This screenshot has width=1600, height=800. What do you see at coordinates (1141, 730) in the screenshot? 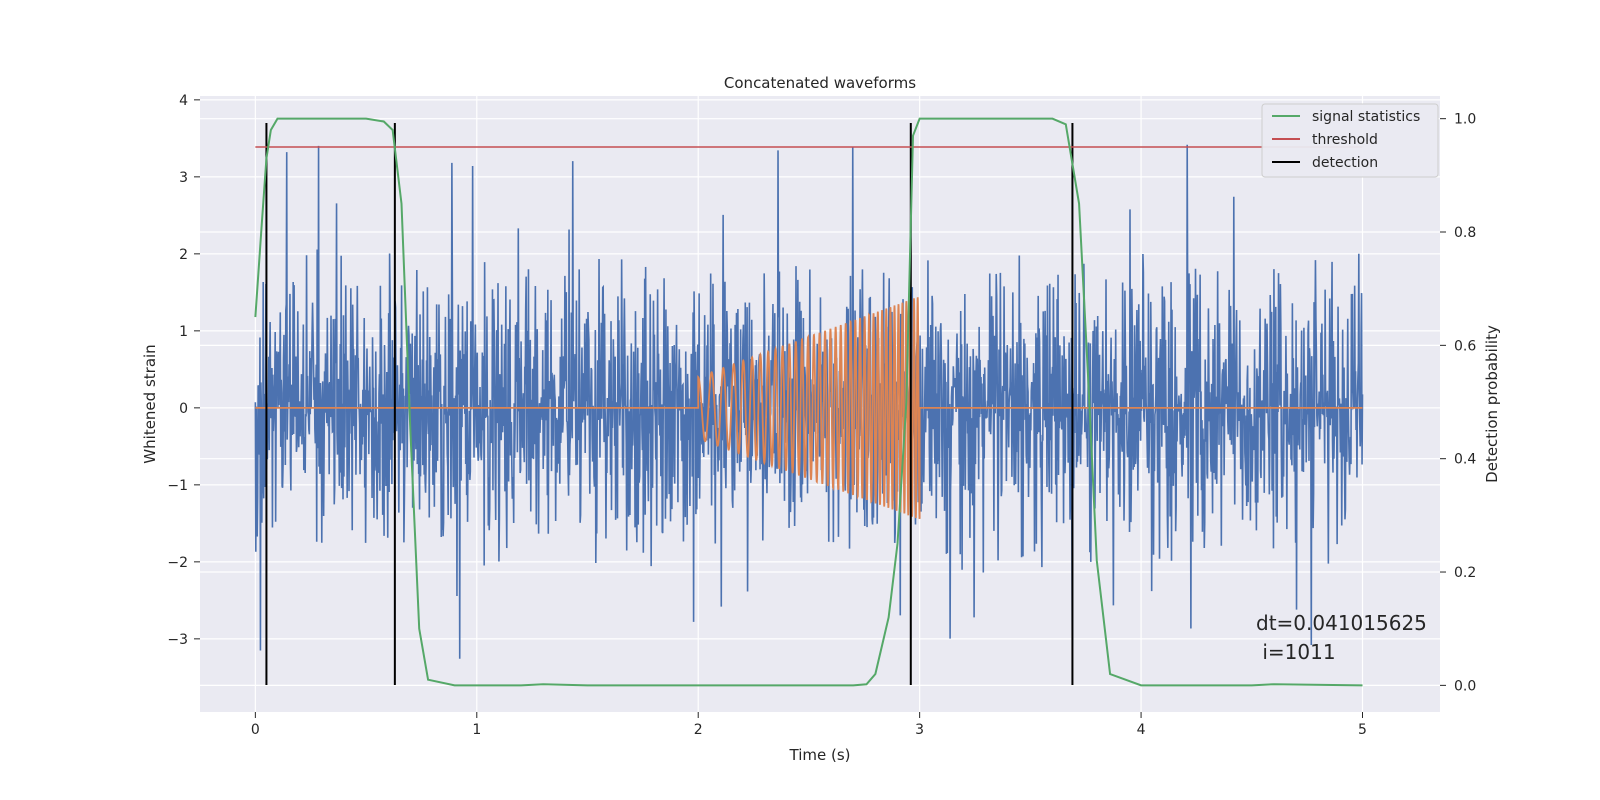
I see `x-tick-label: 4` at bounding box center [1141, 730].